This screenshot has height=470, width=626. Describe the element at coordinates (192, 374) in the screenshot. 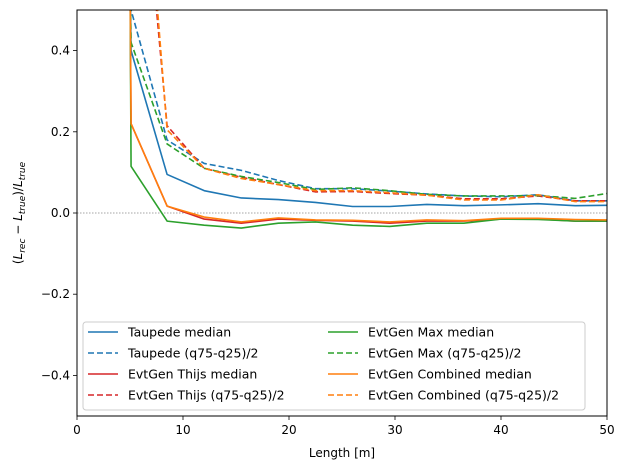

I see `legend-label: EvtGen Thijs median` at that location.